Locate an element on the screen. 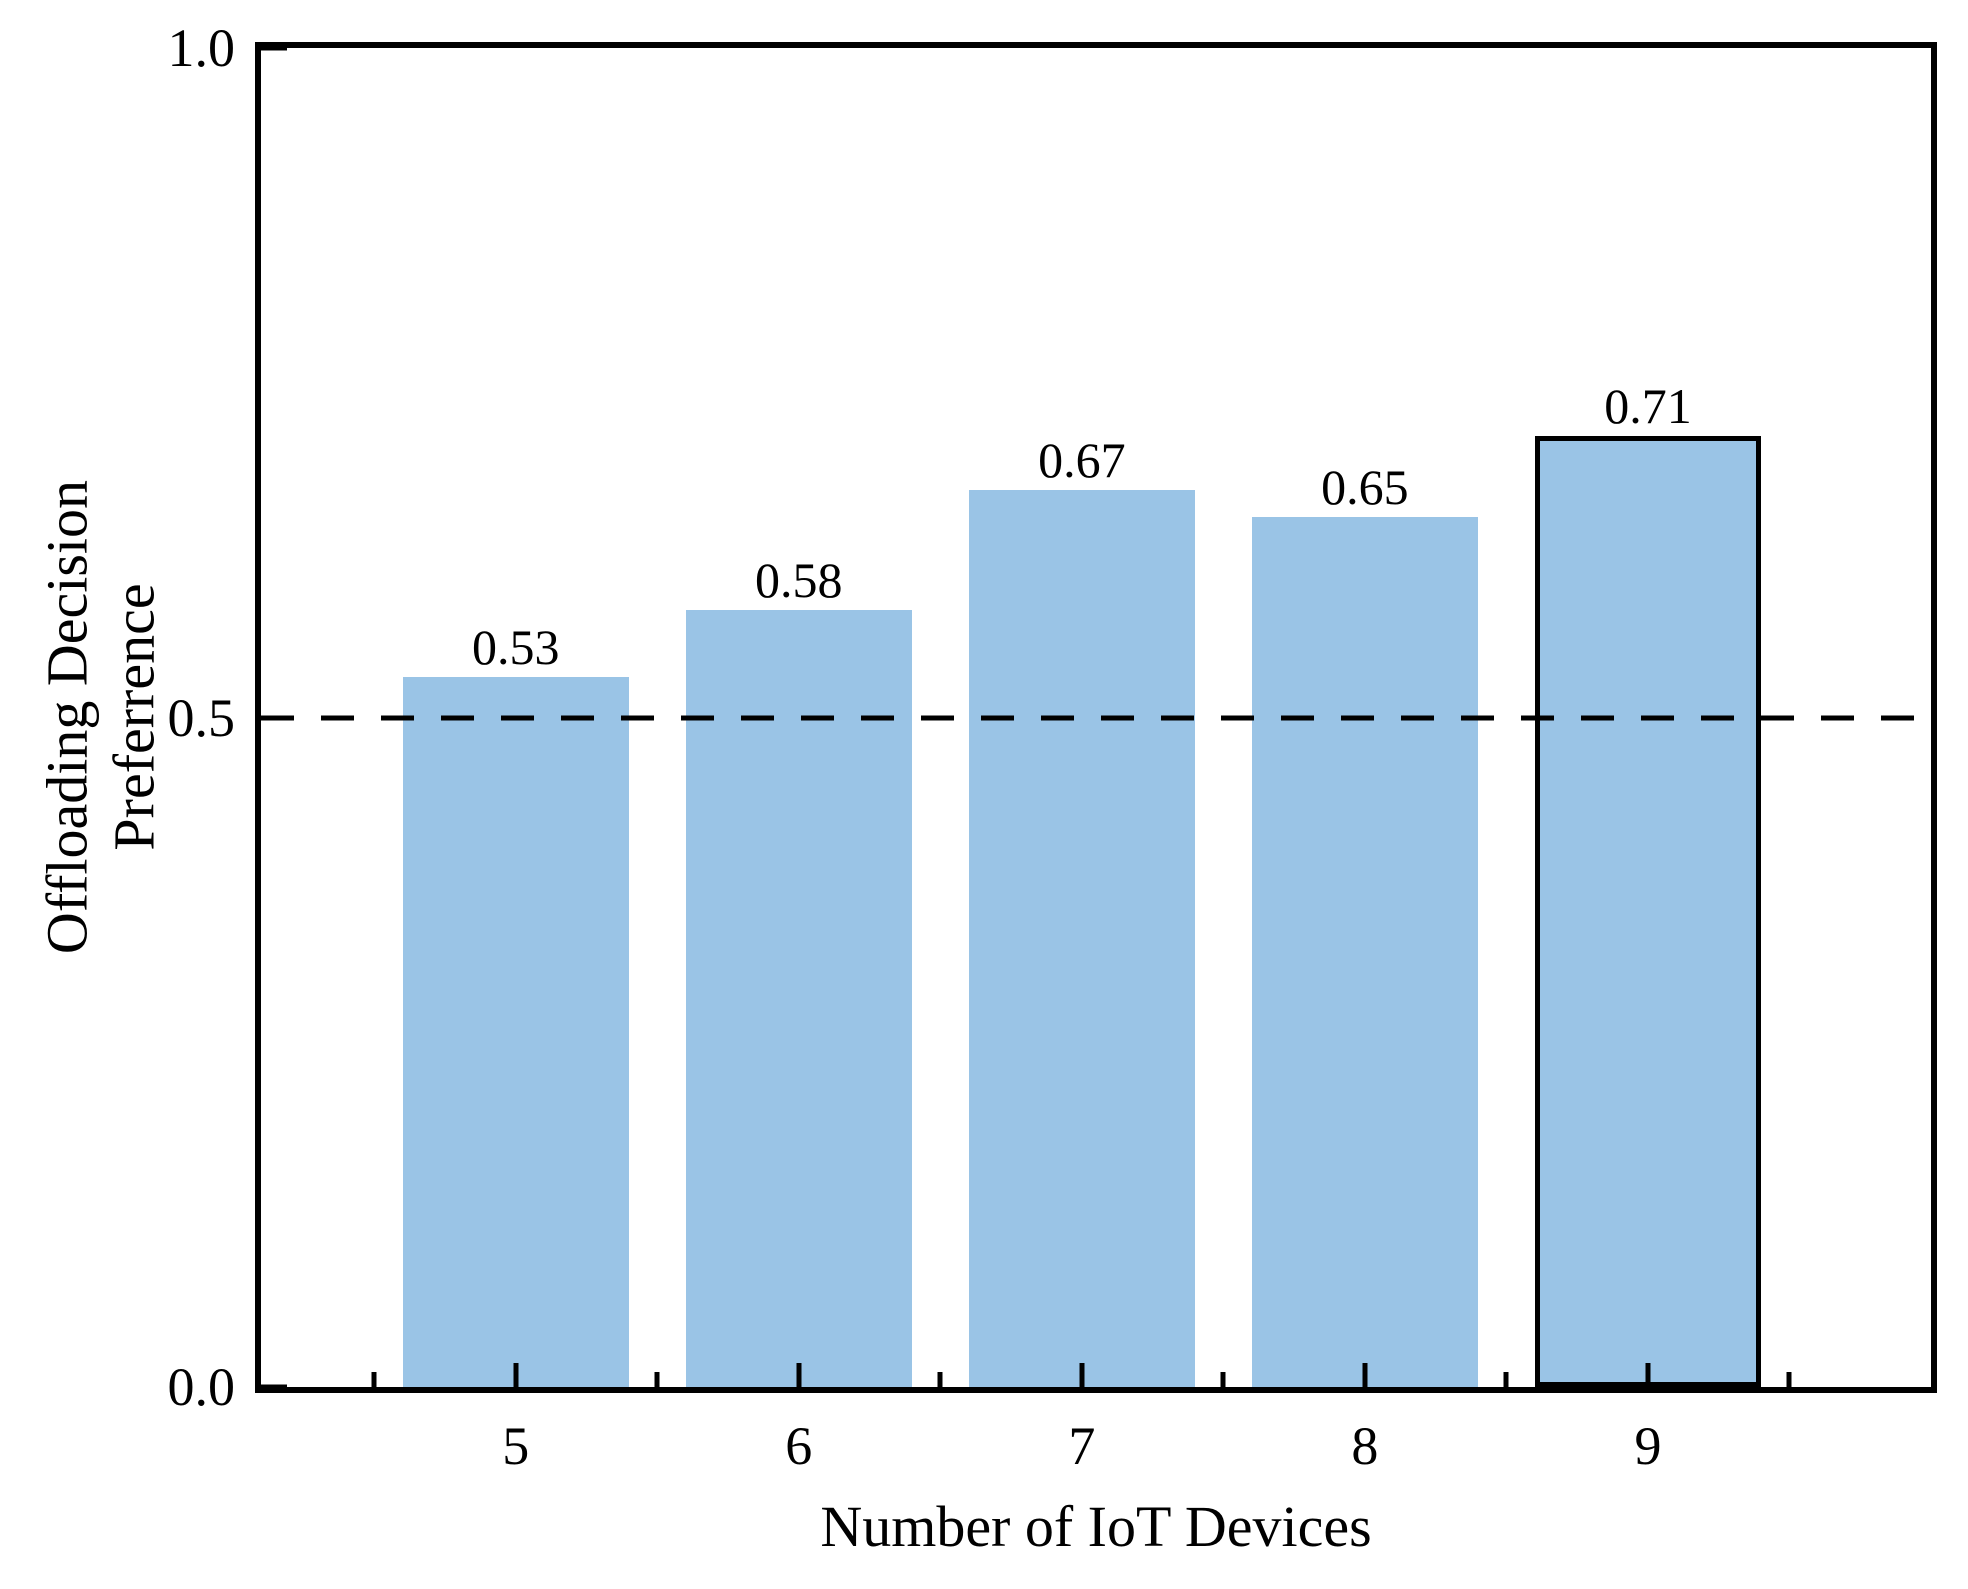  y-axis-label: Offloading Decision Preferrence is located at coordinates (100, 717).